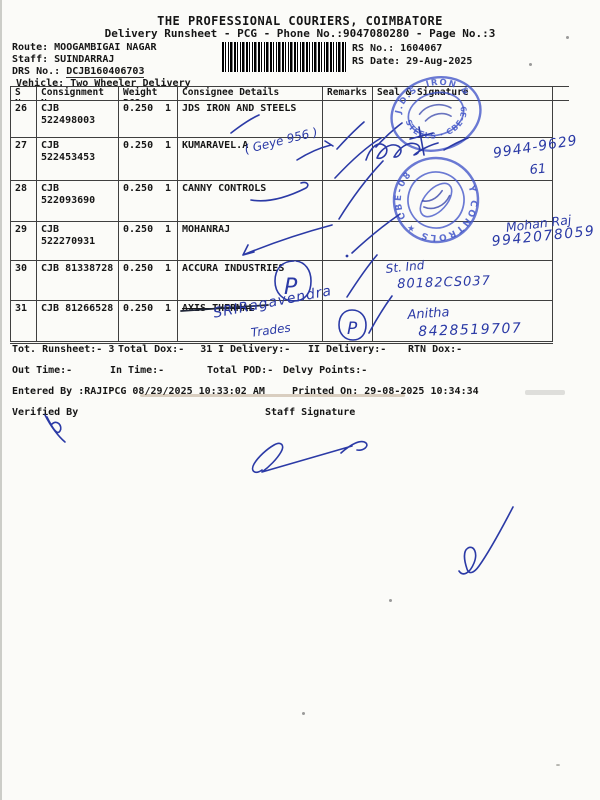 Image resolution: width=600 pixels, height=800 pixels. Describe the element at coordinates (78, 159) in the screenshot. I see `cell-consignment: CJB 522453453` at that location.